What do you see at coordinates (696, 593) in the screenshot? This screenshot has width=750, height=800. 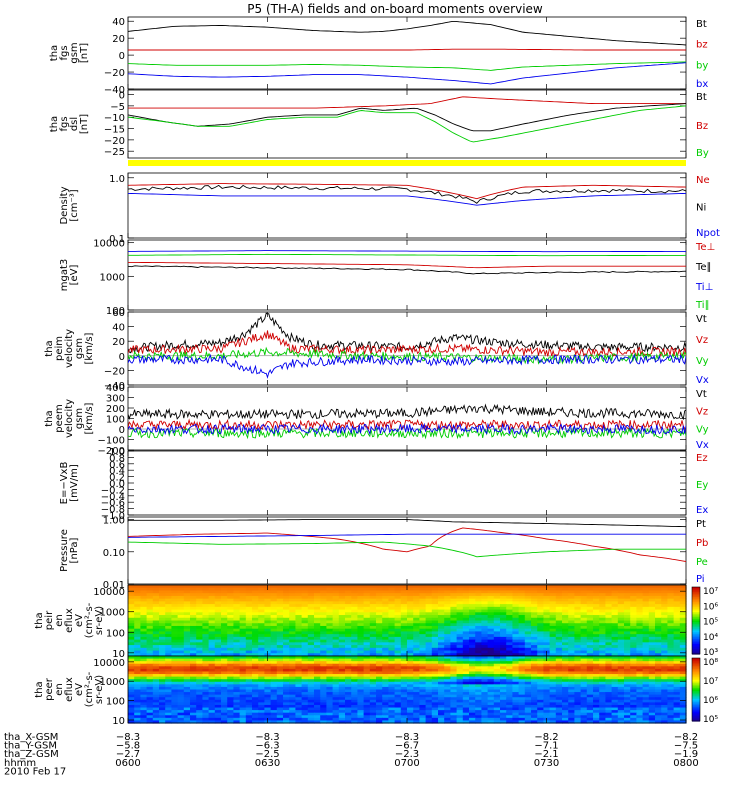 I see `colorbar-step` at bounding box center [696, 593].